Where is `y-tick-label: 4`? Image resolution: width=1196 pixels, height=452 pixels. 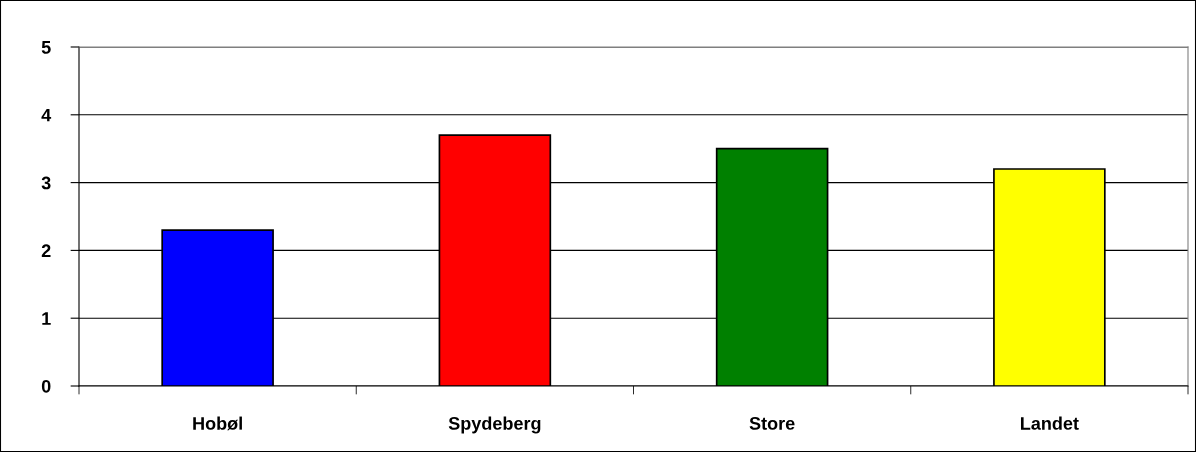
y-tick-label: 4 is located at coordinates (46, 115).